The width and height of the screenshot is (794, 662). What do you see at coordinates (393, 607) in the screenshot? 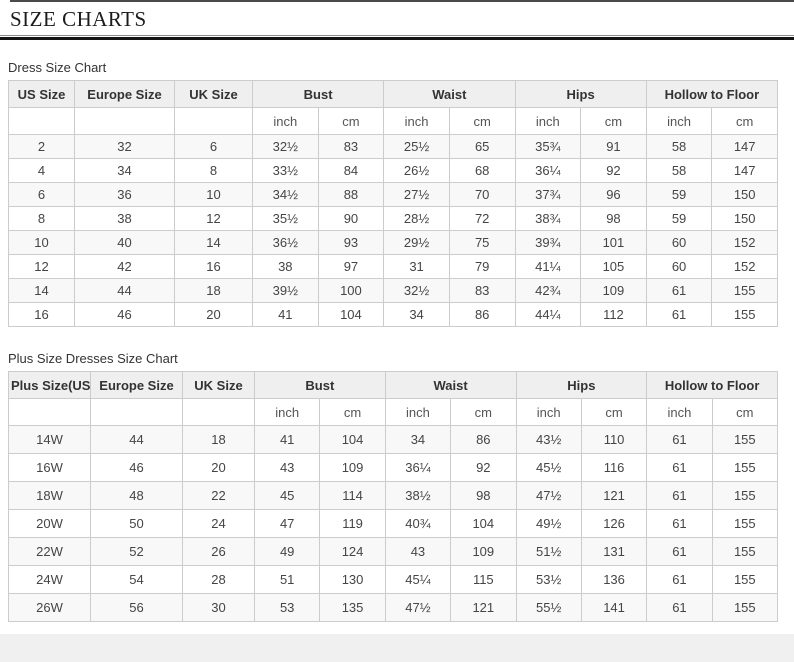
I see `table-row: 26W 56 30 53 135 47½ 121 55½ 141 61 155` at bounding box center [393, 607].